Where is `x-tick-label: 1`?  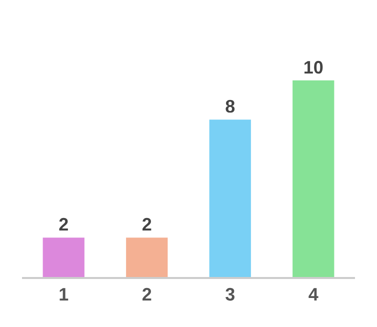
x-tick-label: 1 is located at coordinates (63, 294).